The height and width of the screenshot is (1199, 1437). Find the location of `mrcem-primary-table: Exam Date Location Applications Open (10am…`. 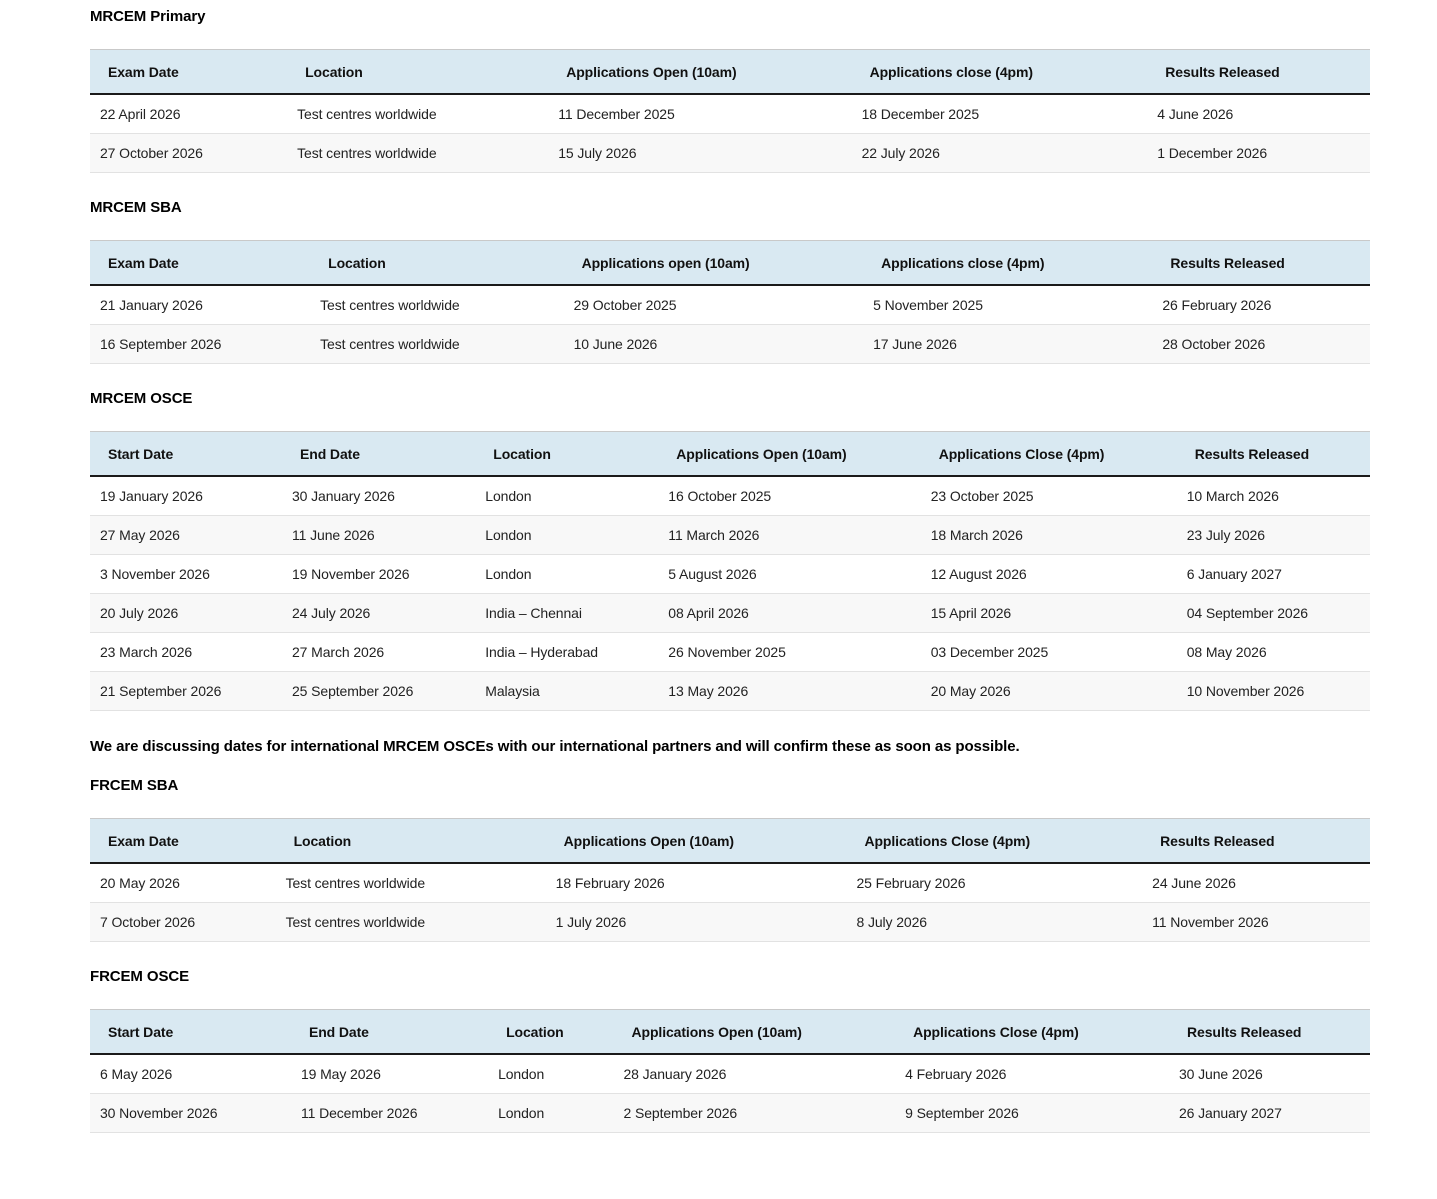

mrcem-primary-table: Exam Date Location Applications Open (10am… is located at coordinates (730, 111).